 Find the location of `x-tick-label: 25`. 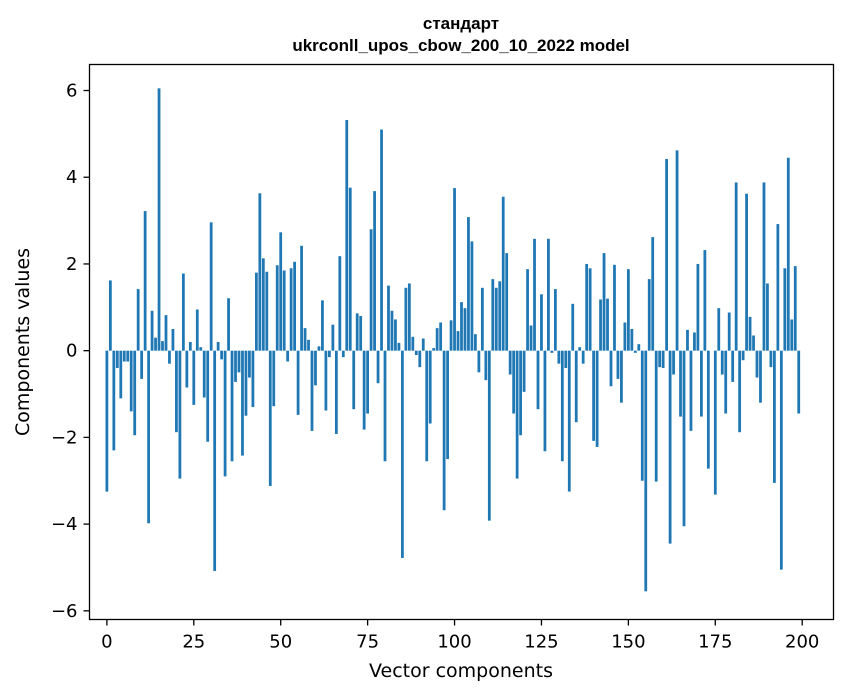

x-tick-label: 25 is located at coordinates (193, 642).